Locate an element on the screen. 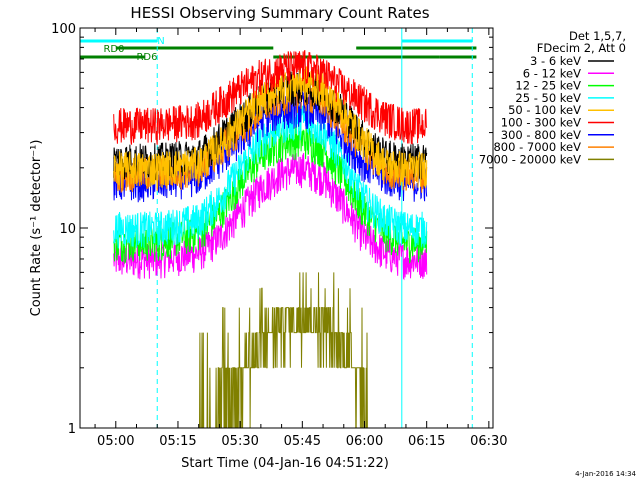  legend-label: 50 - 100 keV is located at coordinates (544, 110).